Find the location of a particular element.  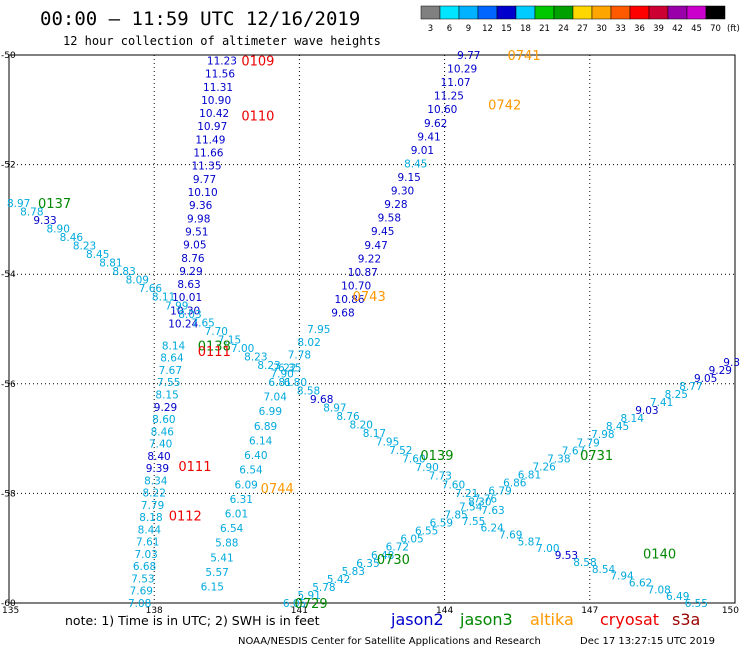

colorbar-label: 36 is located at coordinates (639, 29).